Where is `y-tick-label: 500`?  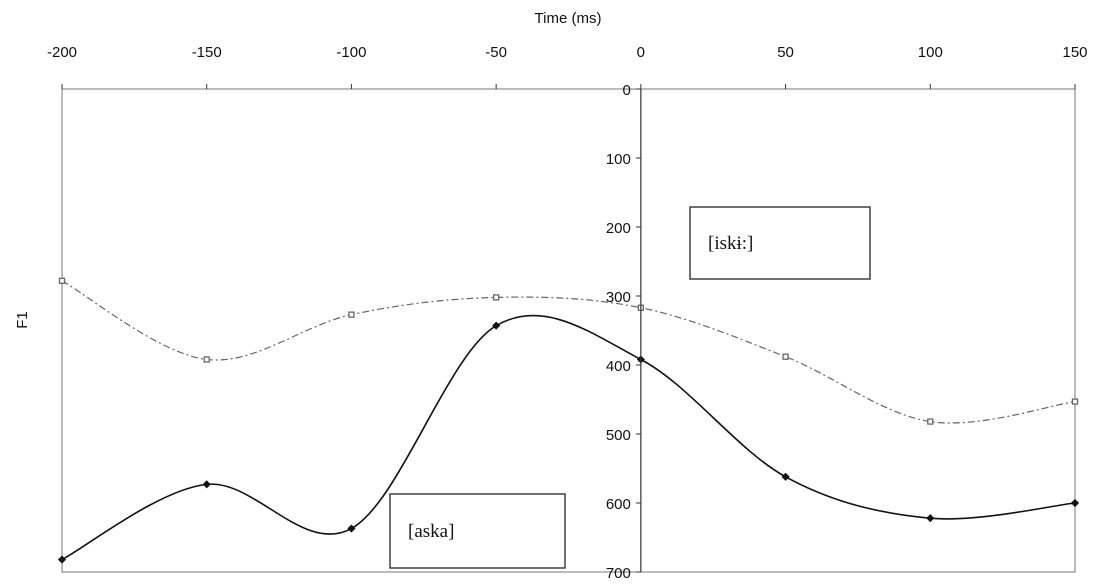
y-tick-label: 500 is located at coordinates (618, 435).